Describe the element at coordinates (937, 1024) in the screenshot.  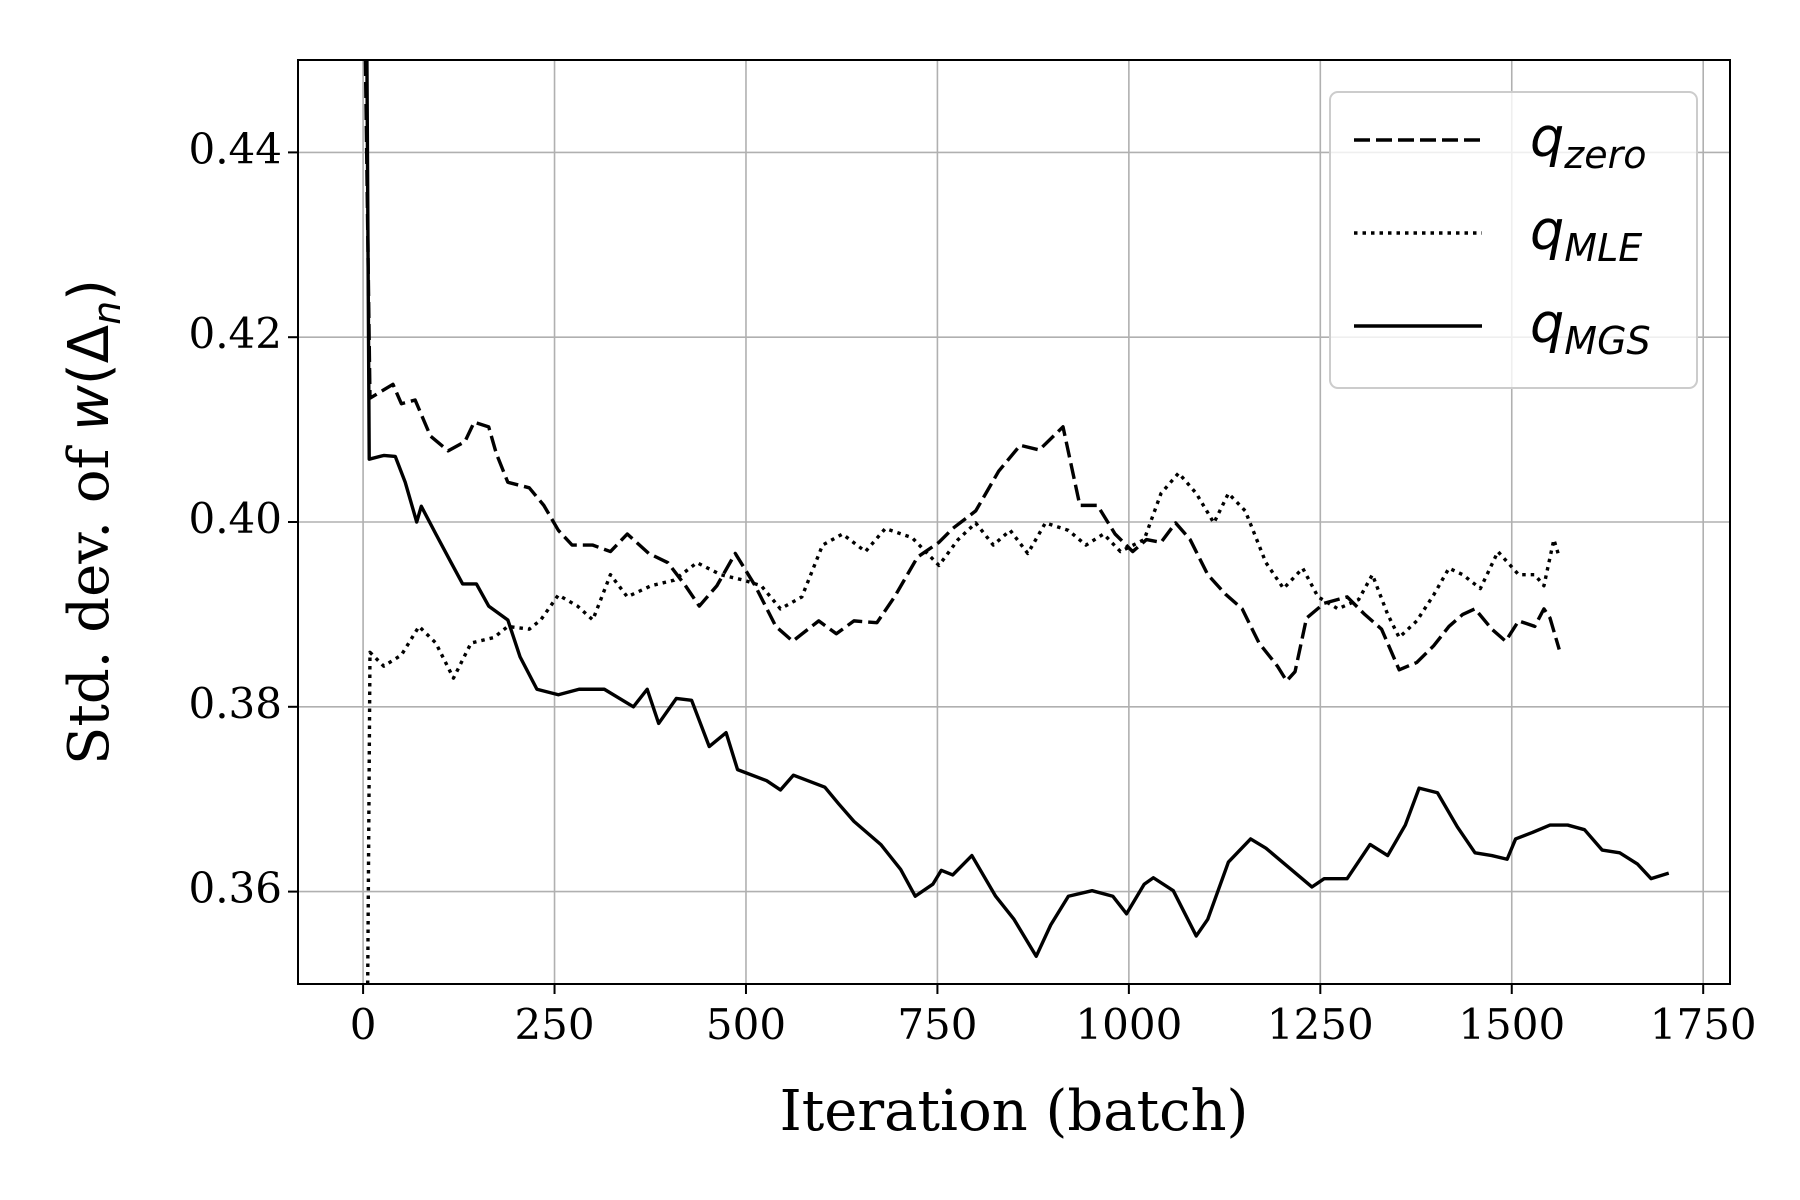
I see `x-tick-label: 750` at that location.